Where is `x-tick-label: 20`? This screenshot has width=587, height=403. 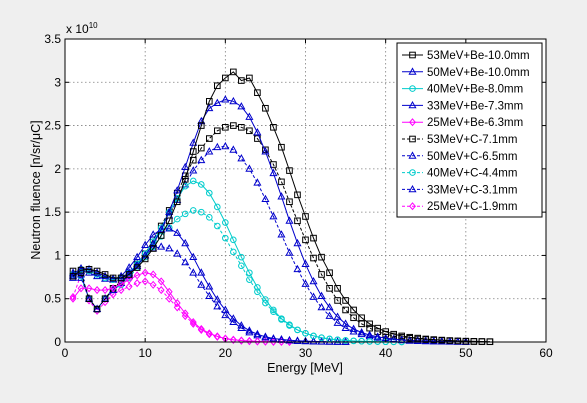
x-tick-label: 20 is located at coordinates (226, 353).